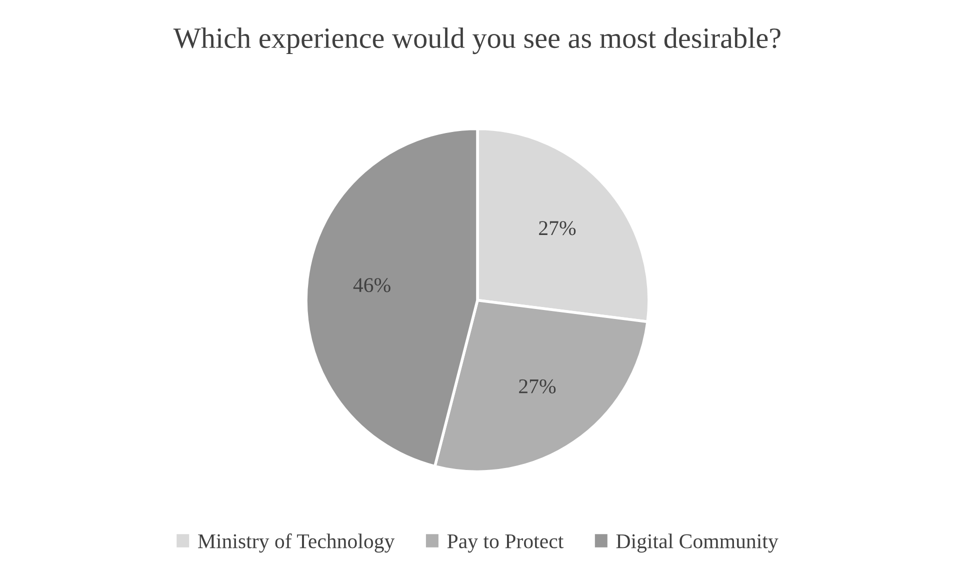 This screenshot has height=583, width=955. Describe the element at coordinates (371, 285) in the screenshot. I see `data-label: 46%` at that location.